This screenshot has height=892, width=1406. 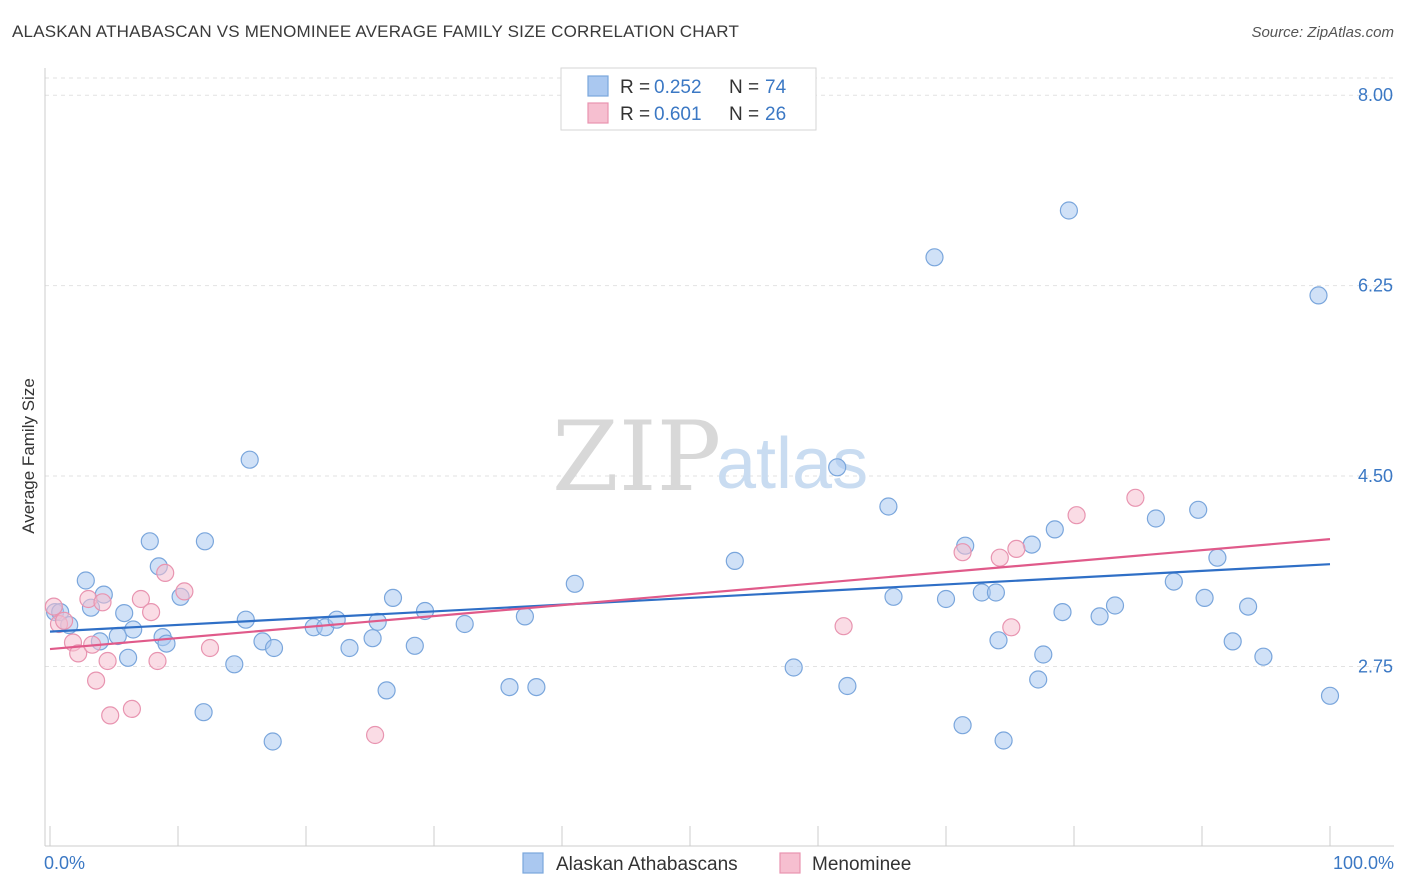 I want to click on x-tick-label-max: 100.0%, so click(x=1363, y=863).